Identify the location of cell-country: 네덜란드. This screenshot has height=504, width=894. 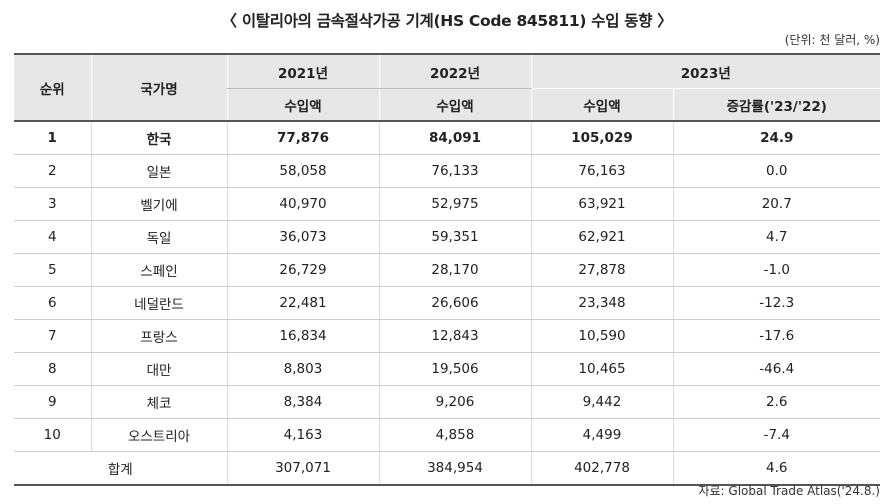
(158, 303).